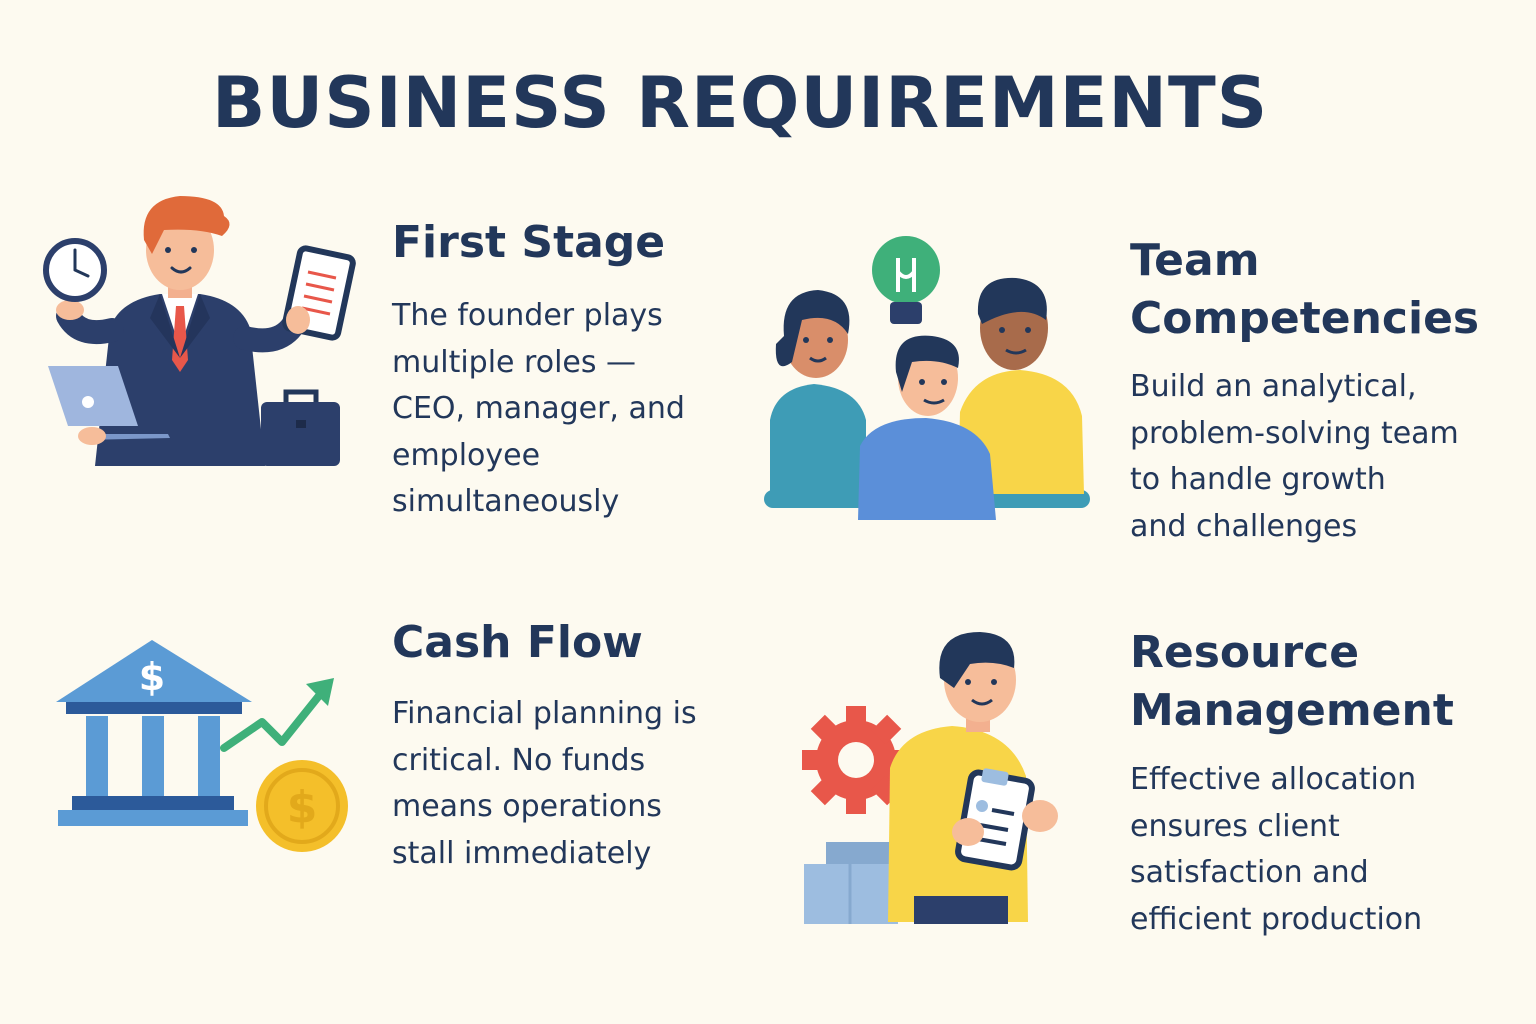 This screenshot has width=1536, height=1024. What do you see at coordinates (205, 330) in the screenshot?
I see `founder-multitasking-icon` at bounding box center [205, 330].